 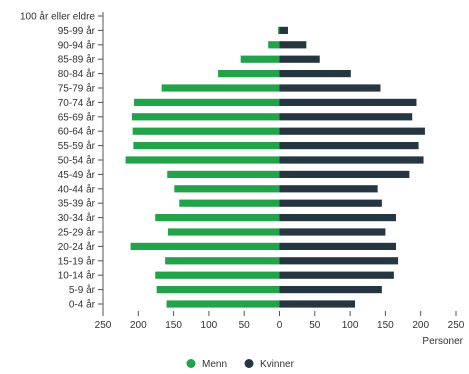 I want to click on y-tick-label: 5-9 år, so click(x=82, y=290).